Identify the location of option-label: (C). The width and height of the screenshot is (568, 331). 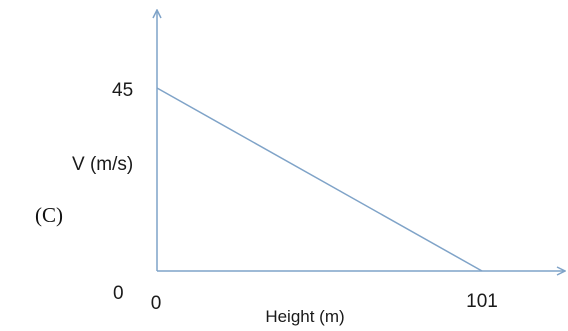
(49, 215).